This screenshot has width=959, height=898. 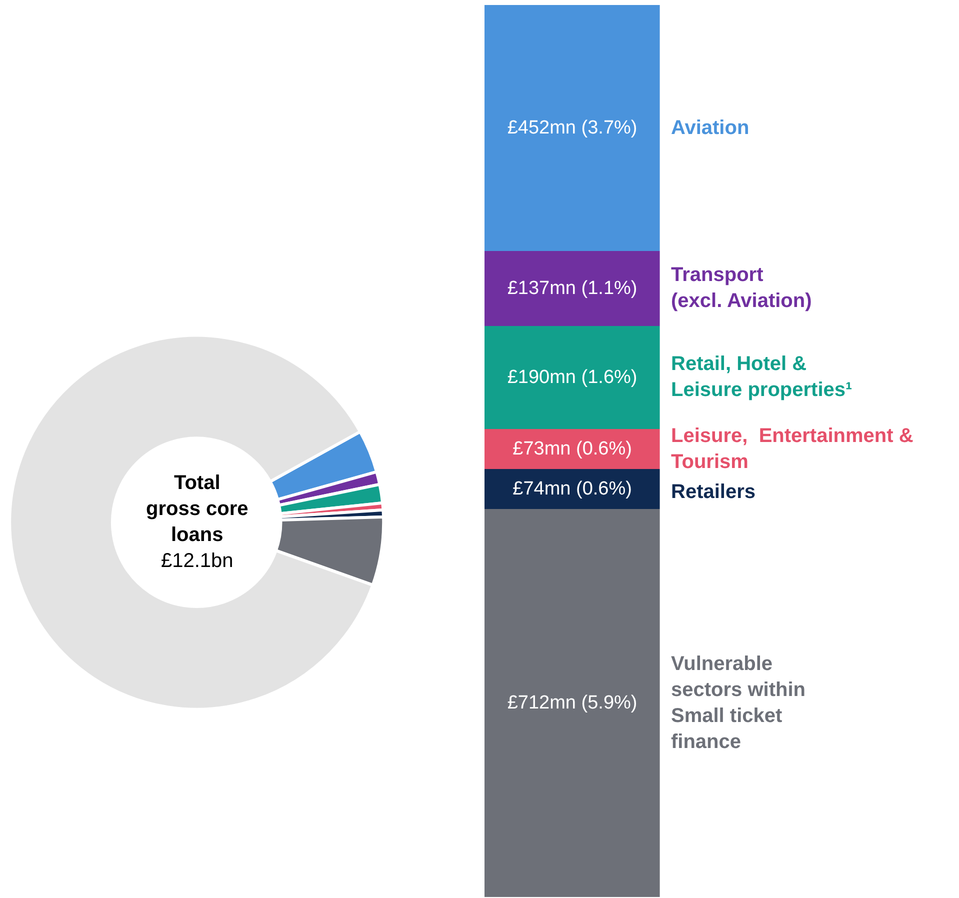 I want to click on data-label: £452mn (3.7%), so click(x=572, y=128).